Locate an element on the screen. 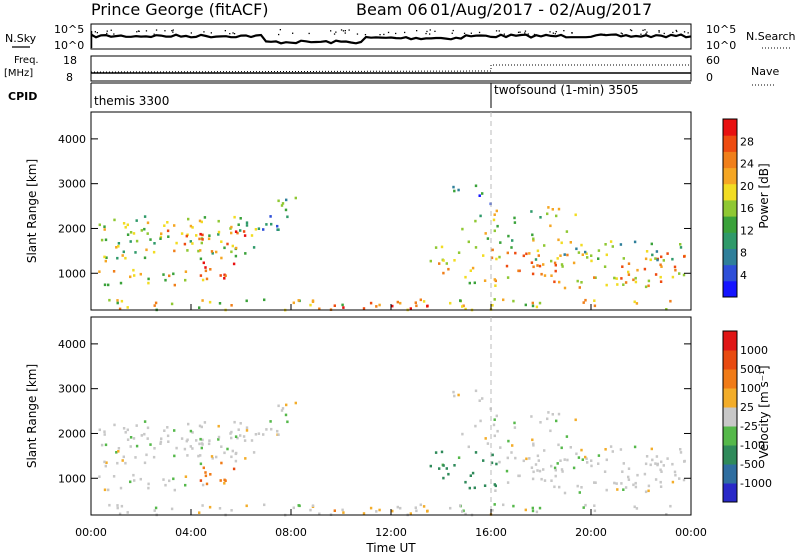  colorbar-tick: -25 is located at coordinates (749, 426).